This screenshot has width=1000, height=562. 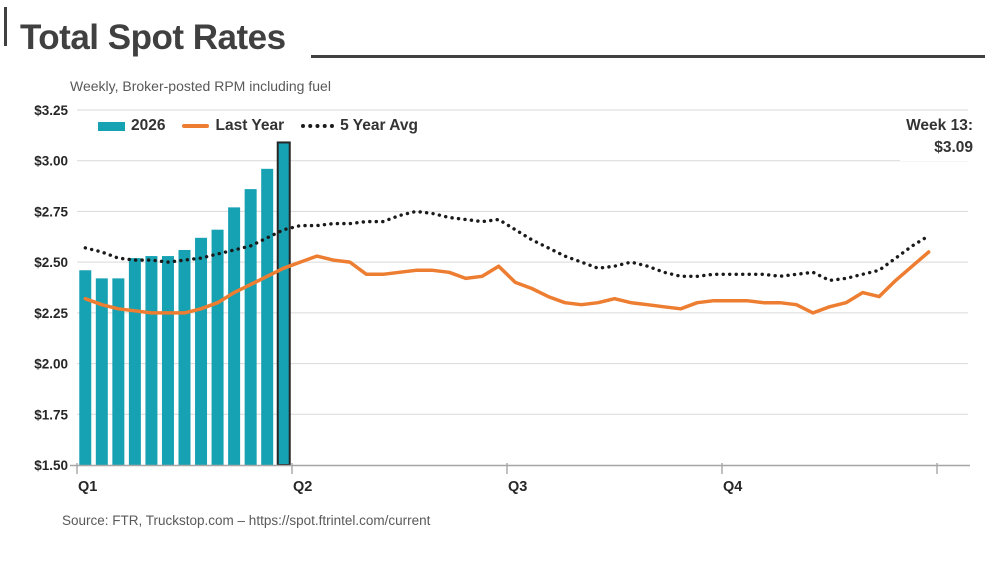 What do you see at coordinates (51, 465) in the screenshot?
I see `y-tick-label: $1.50` at bounding box center [51, 465].